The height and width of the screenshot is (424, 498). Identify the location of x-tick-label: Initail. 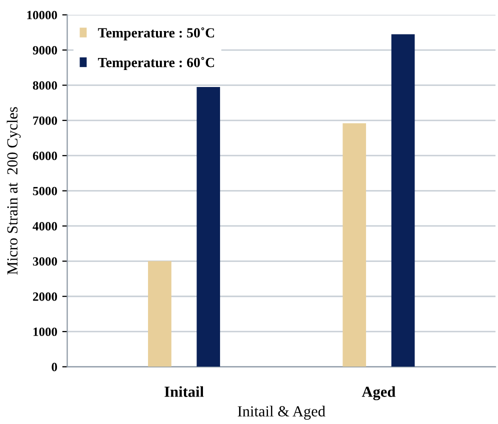
(184, 391).